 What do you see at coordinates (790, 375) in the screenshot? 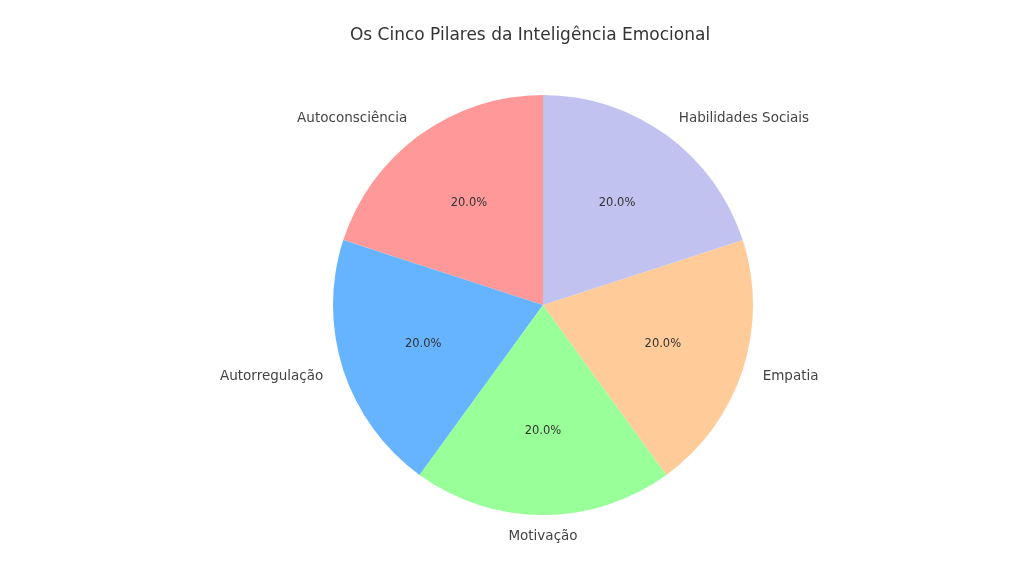
I see `slice-label: Empatia` at bounding box center [790, 375].